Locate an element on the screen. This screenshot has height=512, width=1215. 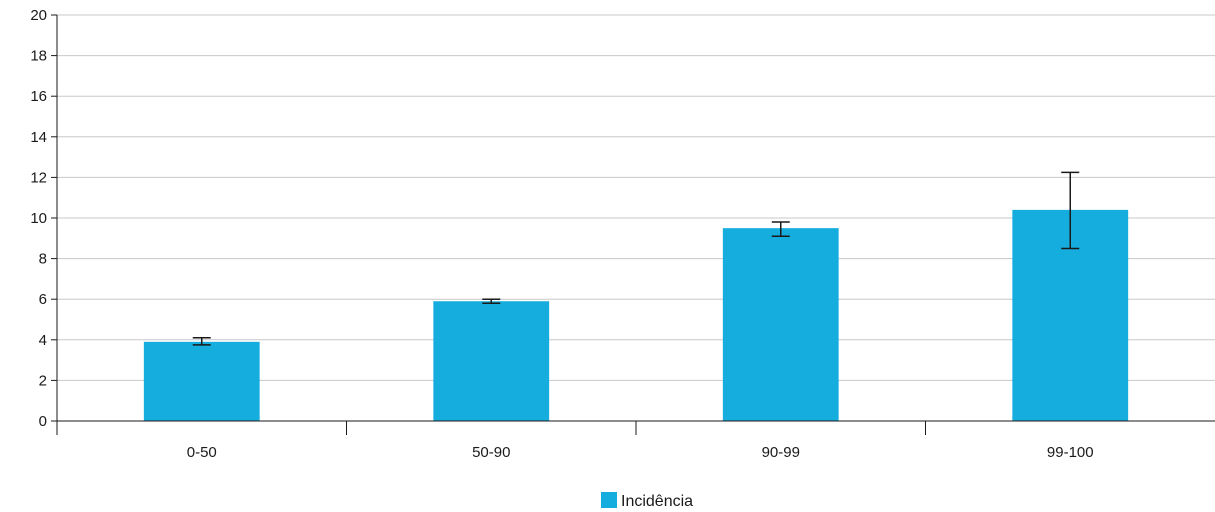
y-tick-label: 18 is located at coordinates (38, 56).